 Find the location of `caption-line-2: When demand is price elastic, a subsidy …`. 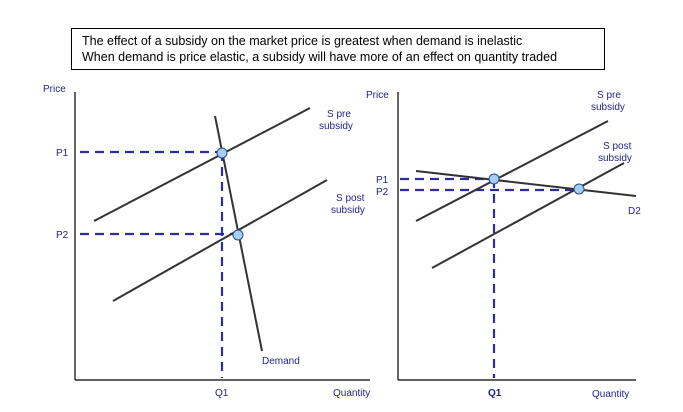

caption-line-2: When demand is price elastic, a subsidy … is located at coordinates (320, 57).